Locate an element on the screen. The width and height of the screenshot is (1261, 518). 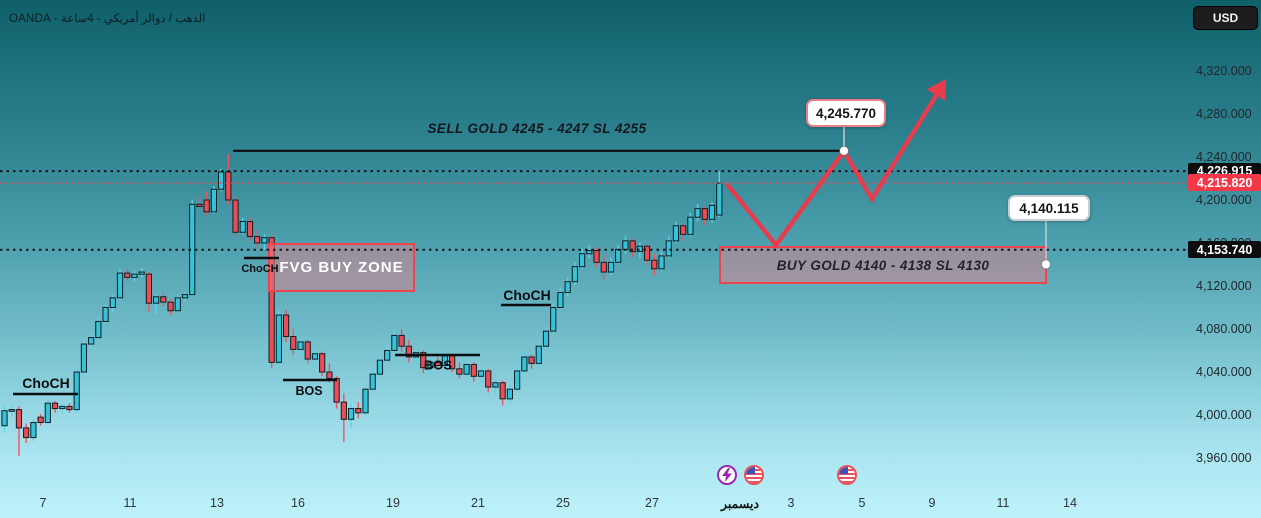
price-axis-label: 4,280.000 is located at coordinates (1224, 113).